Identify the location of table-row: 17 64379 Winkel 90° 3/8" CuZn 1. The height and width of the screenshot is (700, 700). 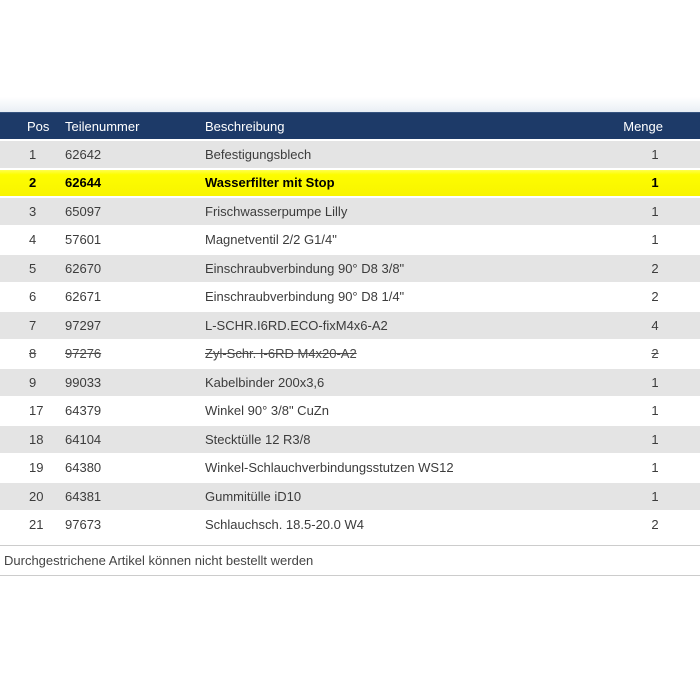
(350, 411).